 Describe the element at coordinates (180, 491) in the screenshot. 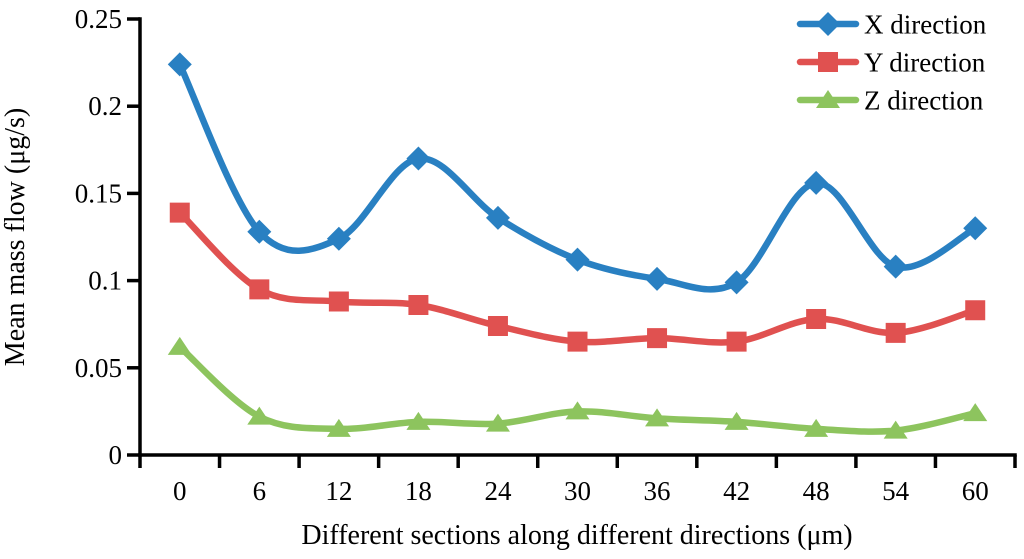

I see `x-tick-label: 0` at that location.